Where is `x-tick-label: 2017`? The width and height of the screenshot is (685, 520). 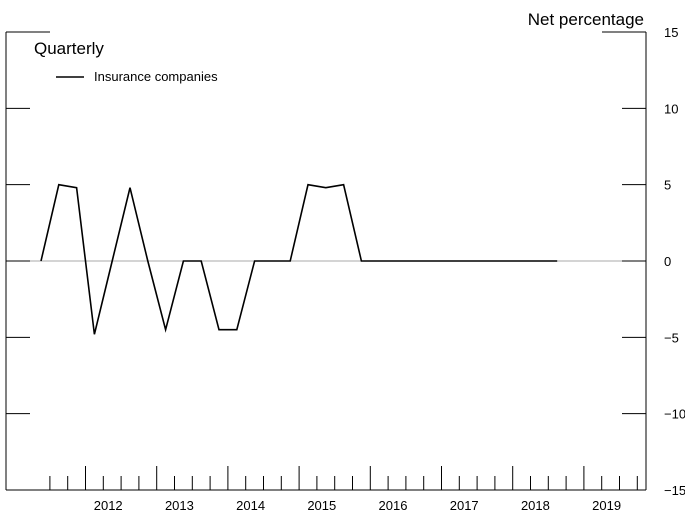 x-tick-label: 2017 is located at coordinates (464, 505).